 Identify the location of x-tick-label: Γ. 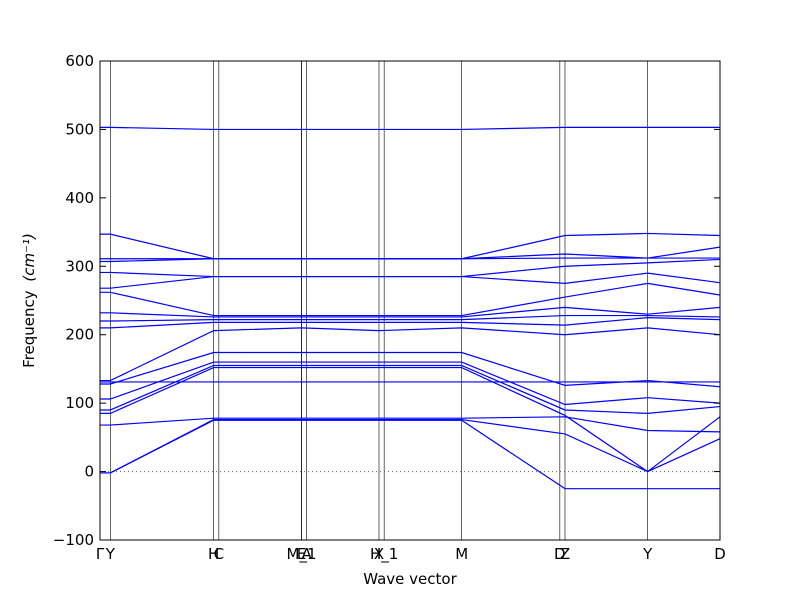
(100, 554).